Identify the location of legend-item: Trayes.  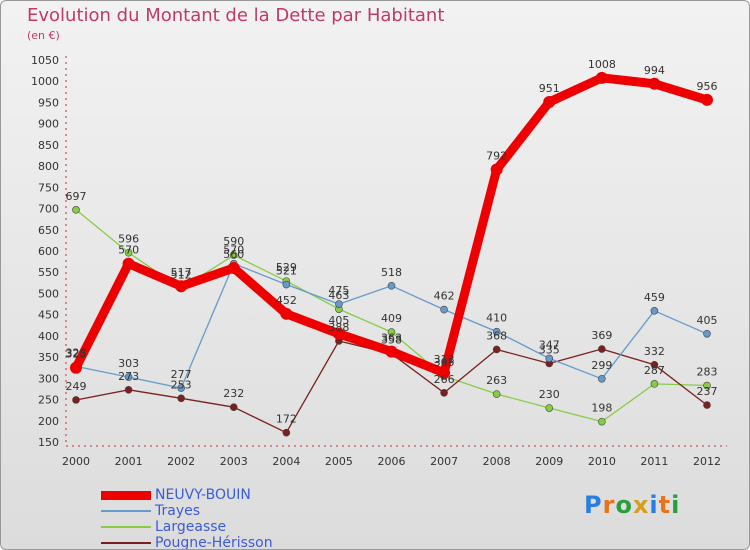
(187, 511).